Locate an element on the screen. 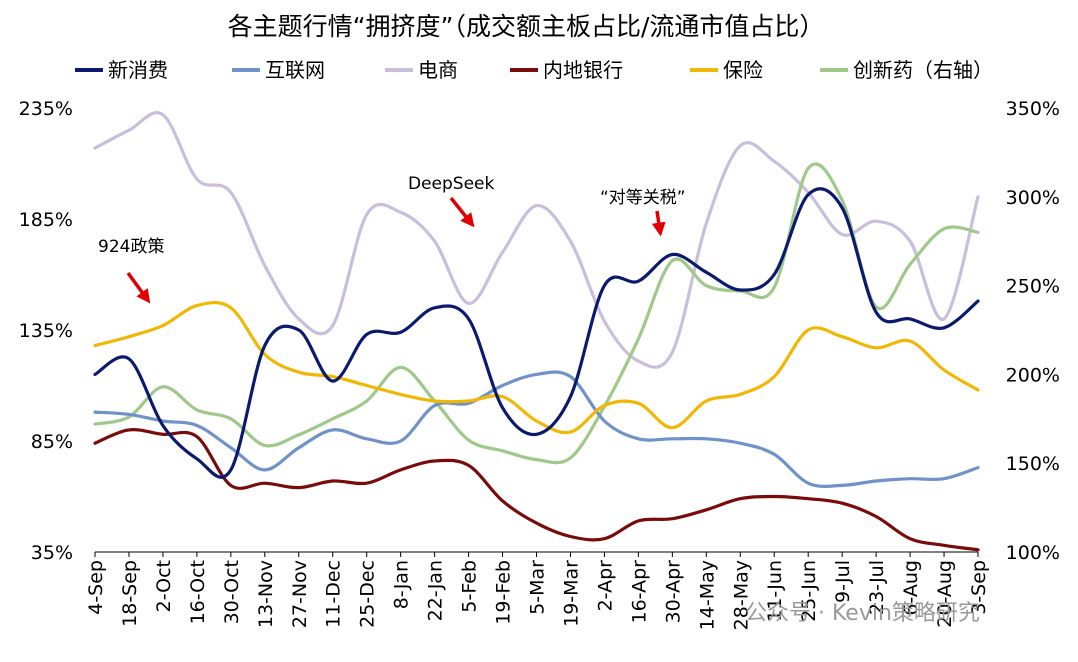 The height and width of the screenshot is (662, 1078). left-tick-label: 135% is located at coordinates (46, 331).